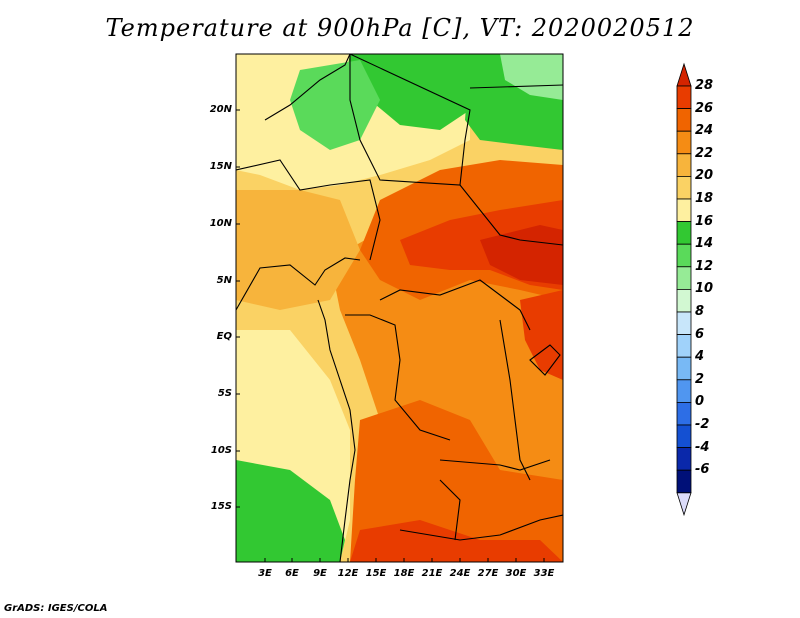 The width and height of the screenshot is (800, 618). Describe the element at coordinates (220, 109) in the screenshot. I see `lat-label-20n: 20N` at that location.